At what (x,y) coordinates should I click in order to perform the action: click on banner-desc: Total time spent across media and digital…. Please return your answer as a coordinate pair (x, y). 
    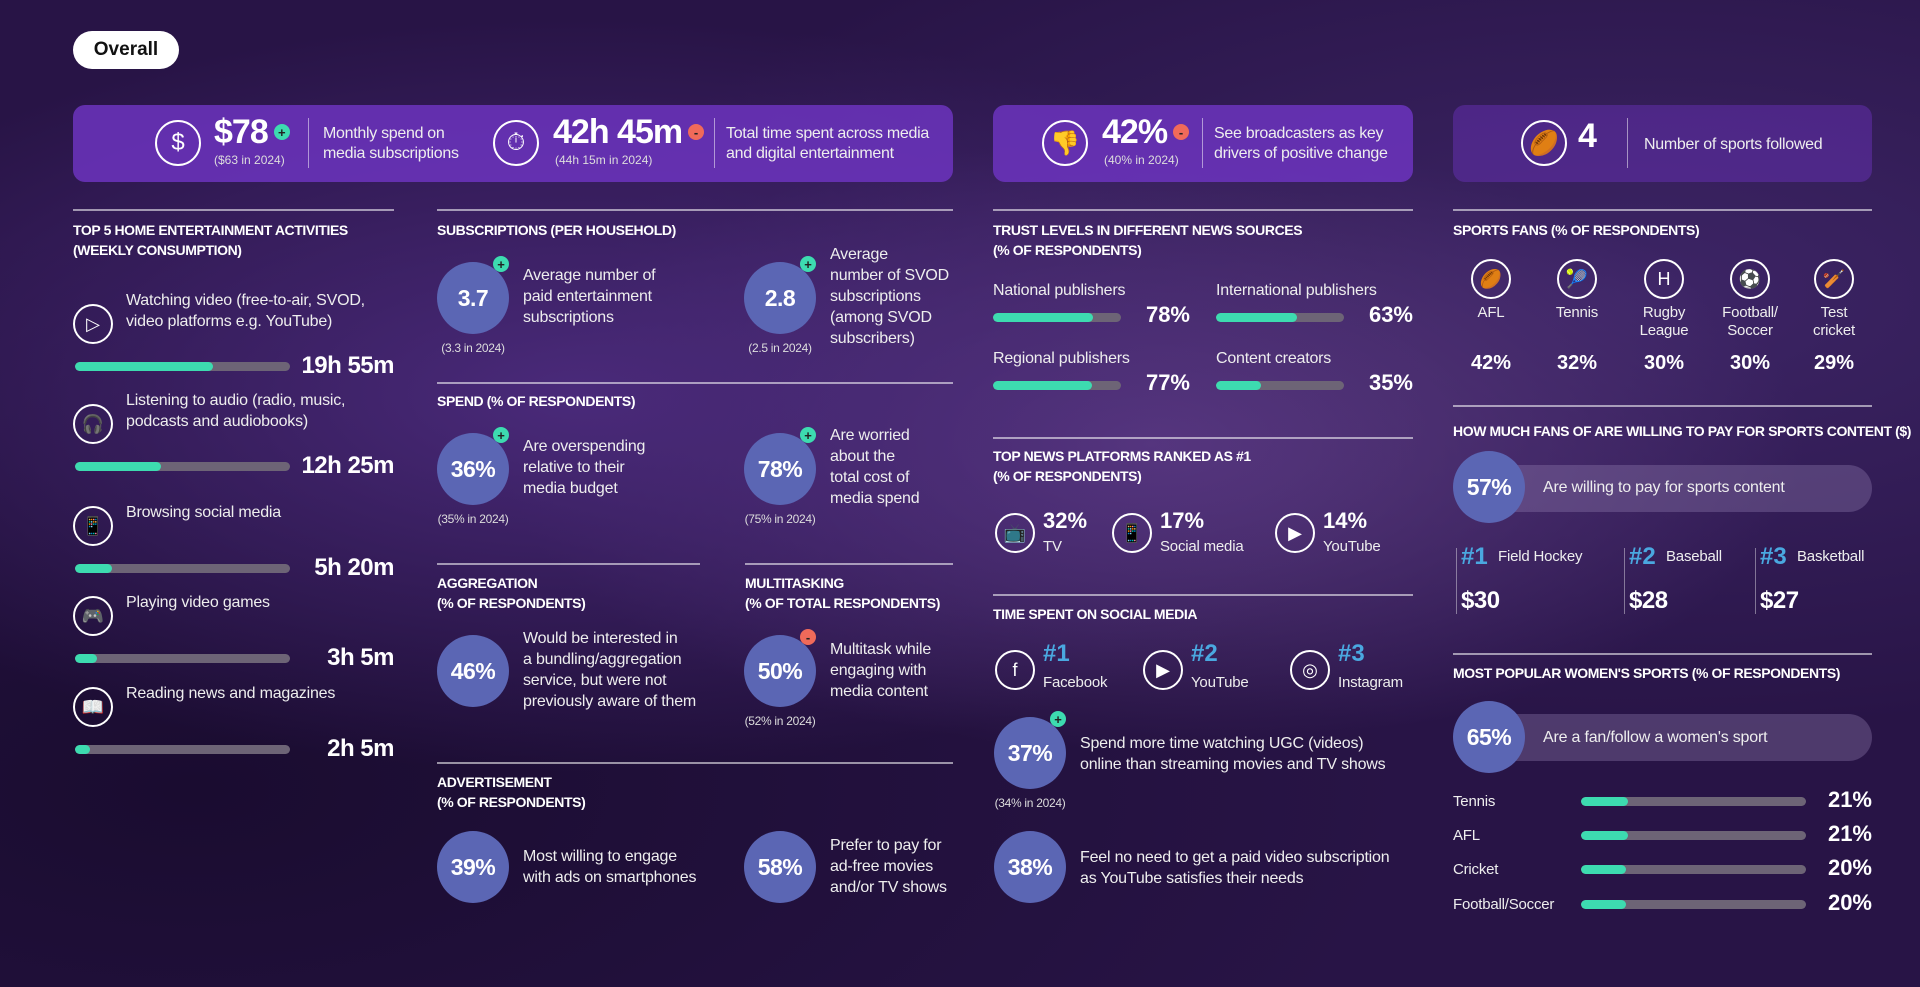
    Looking at the image, I should click on (827, 143).